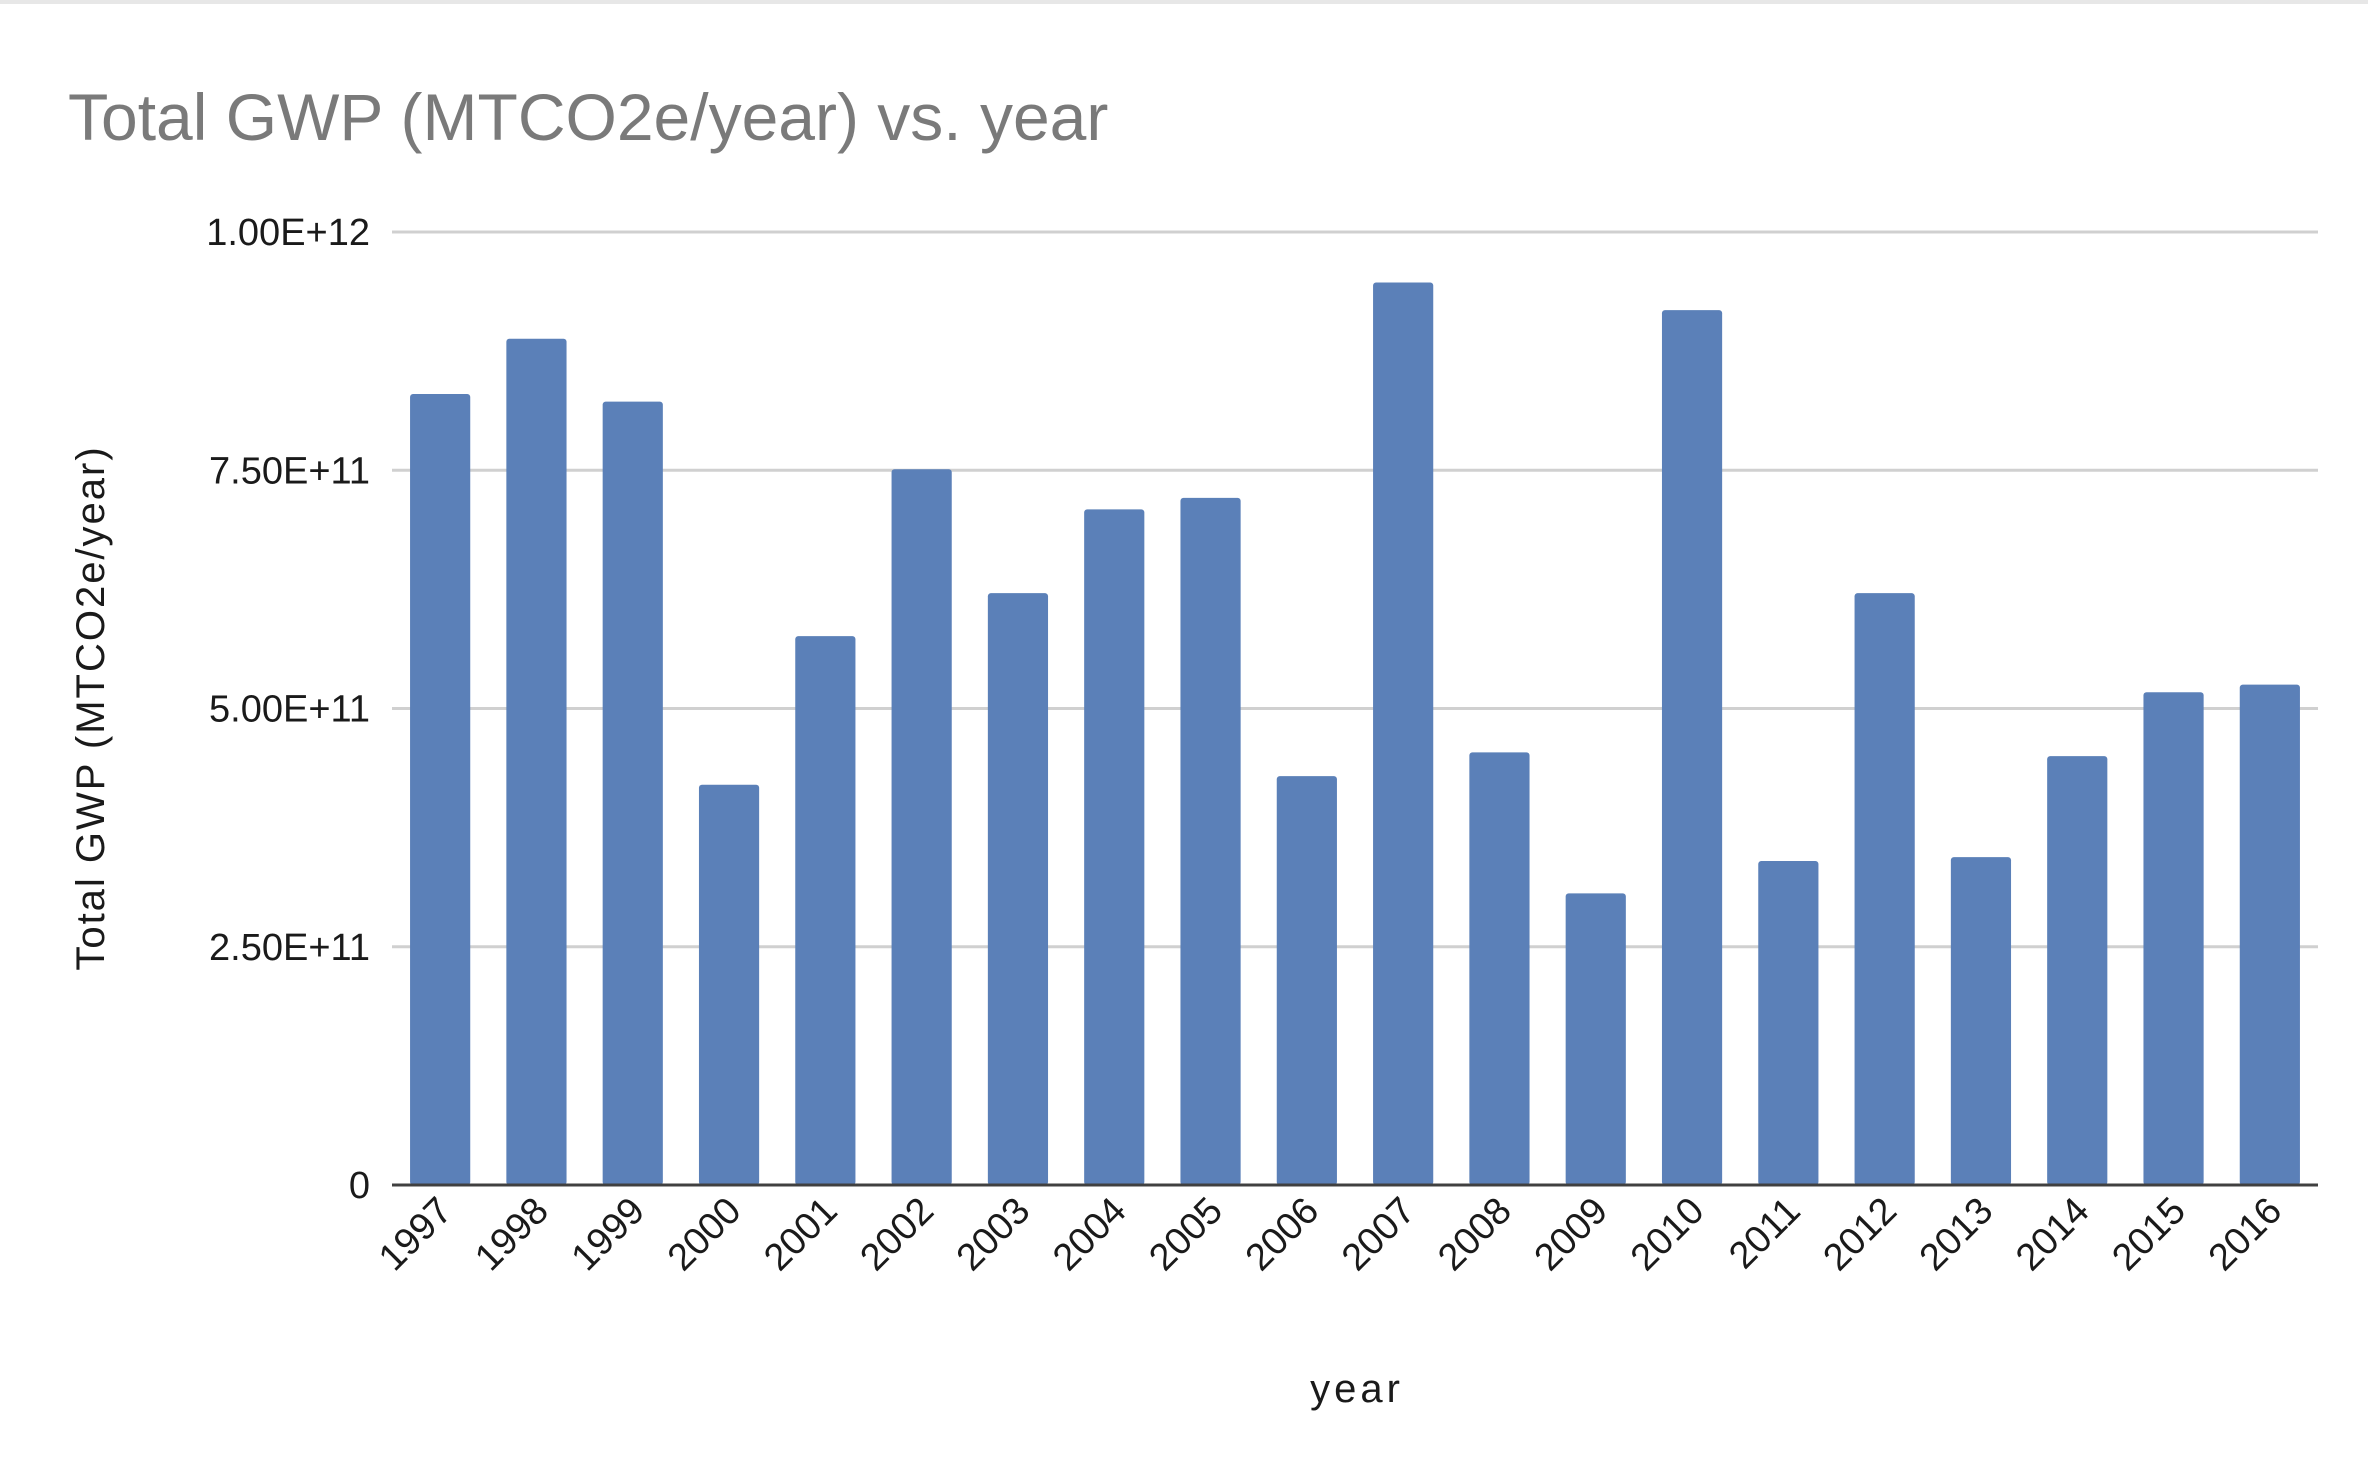 The width and height of the screenshot is (2368, 1482). I want to click on bar-1997, so click(440, 789).